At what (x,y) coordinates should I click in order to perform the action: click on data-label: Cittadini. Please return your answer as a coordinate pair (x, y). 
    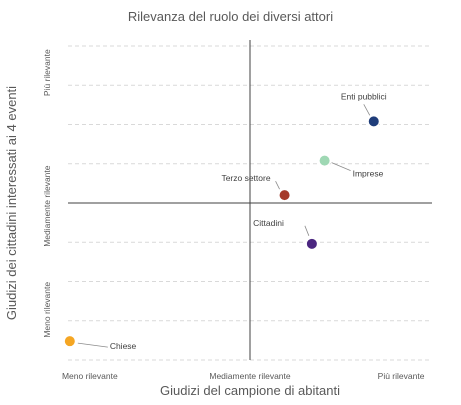
    Looking at the image, I should click on (268, 223).